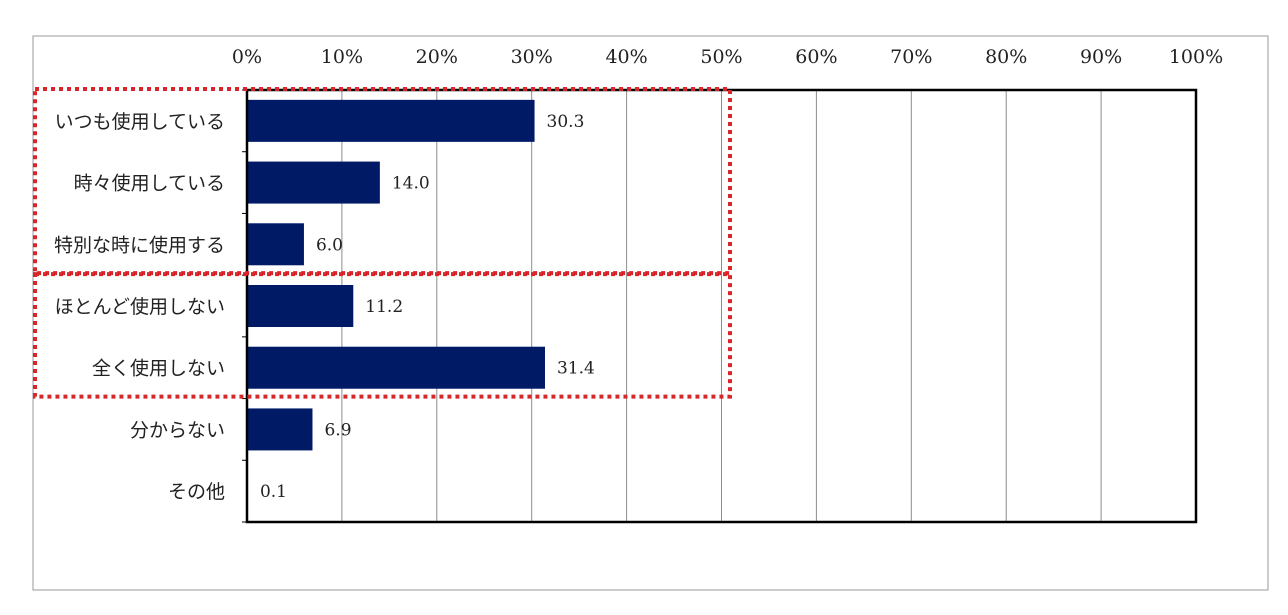  Describe the element at coordinates (566, 122) in the screenshot. I see `data-label: 30.3` at that location.